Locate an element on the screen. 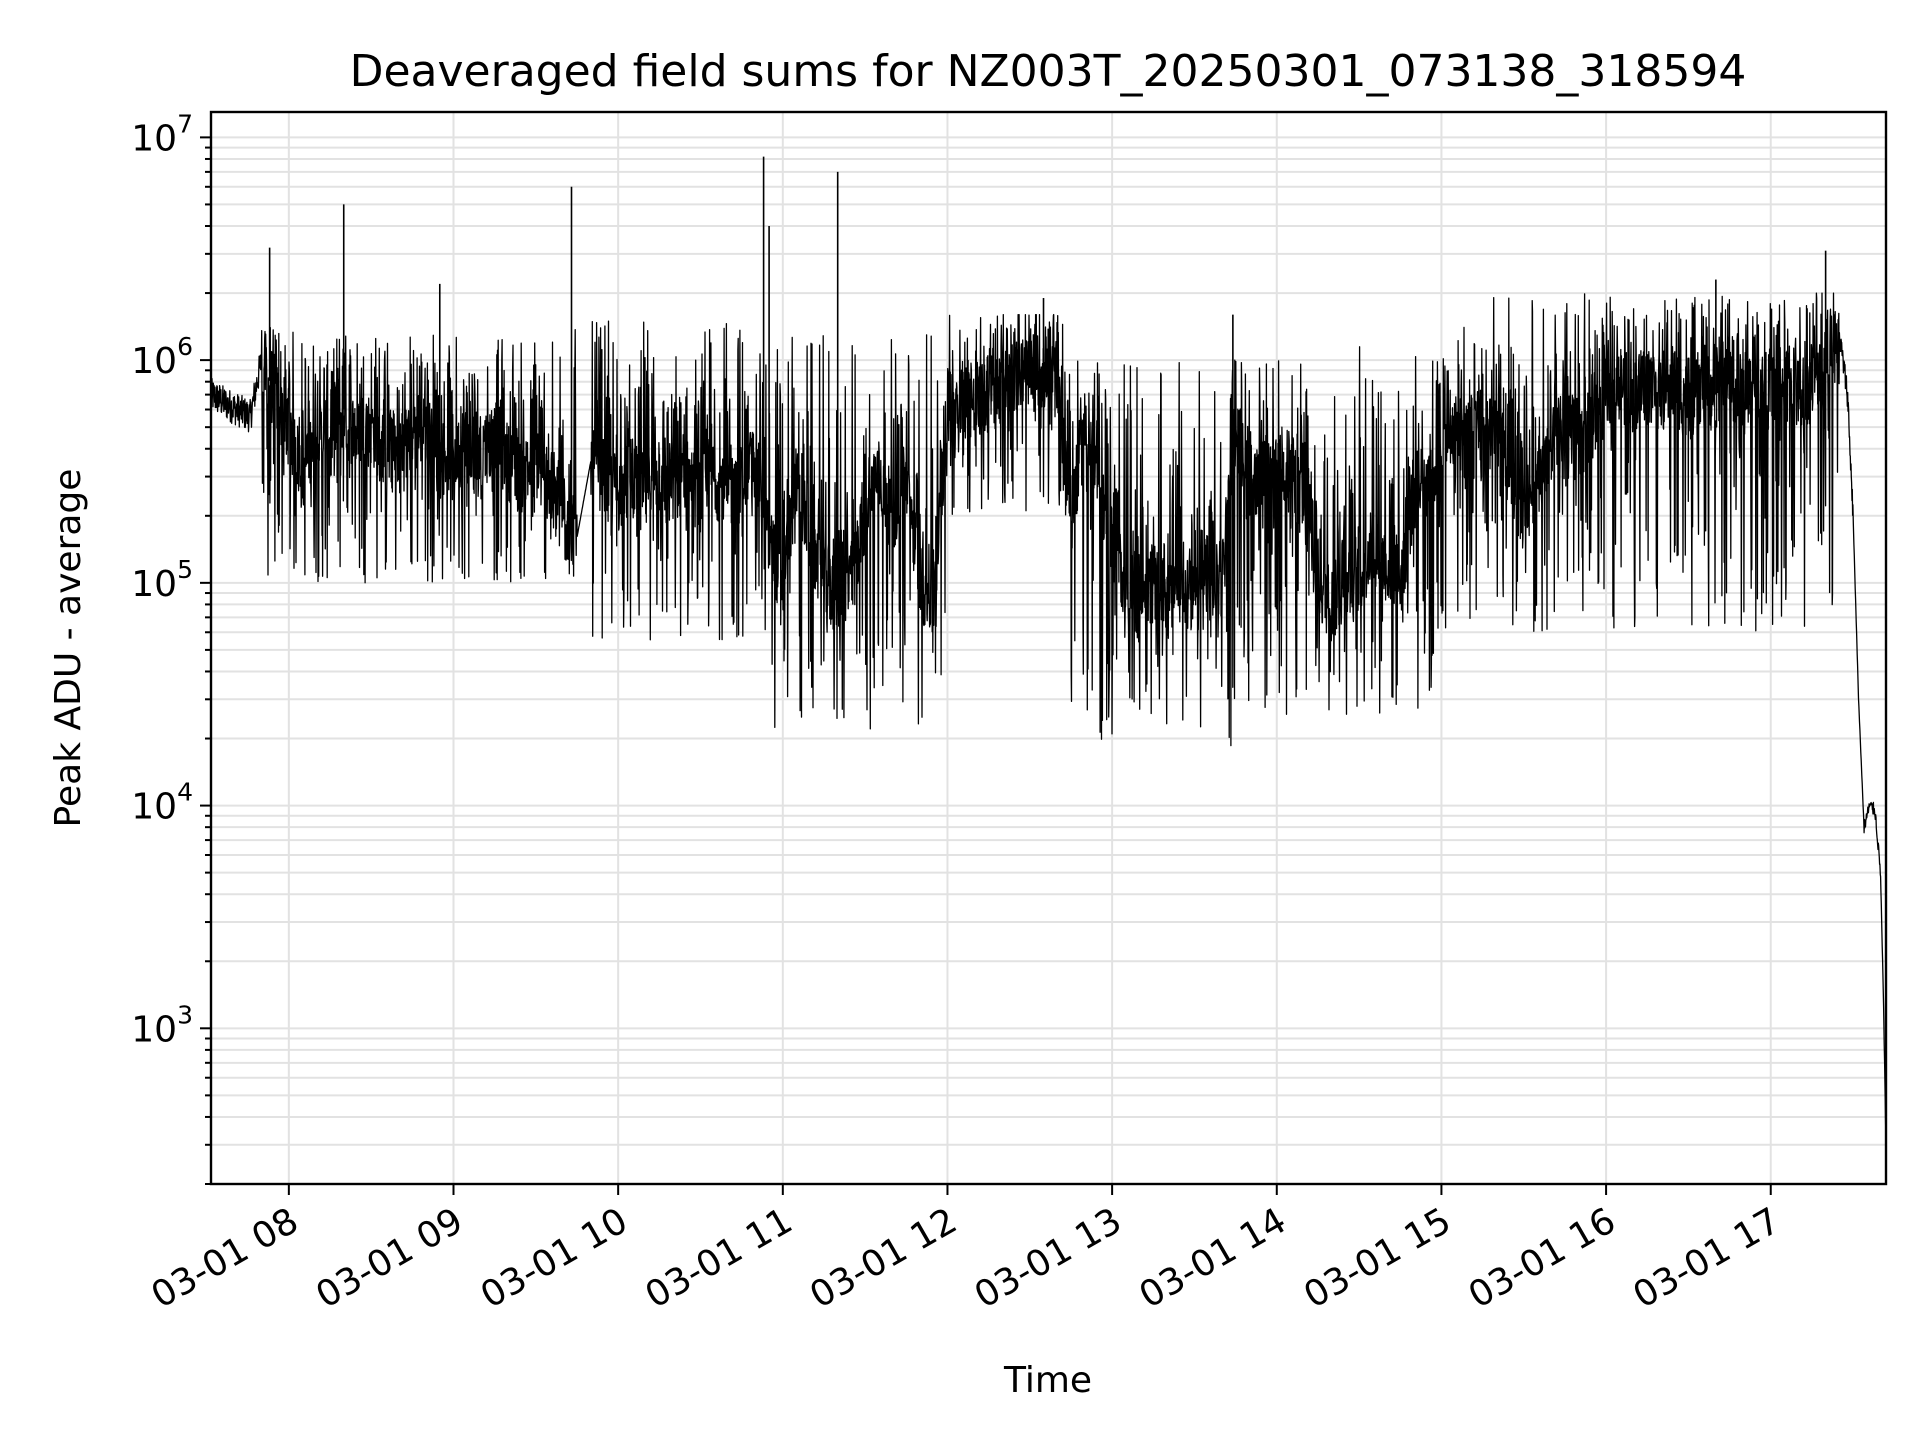 Image resolution: width=1920 pixels, height=1440 pixels. y-tick-label: 10³ is located at coordinates (162, 1025).